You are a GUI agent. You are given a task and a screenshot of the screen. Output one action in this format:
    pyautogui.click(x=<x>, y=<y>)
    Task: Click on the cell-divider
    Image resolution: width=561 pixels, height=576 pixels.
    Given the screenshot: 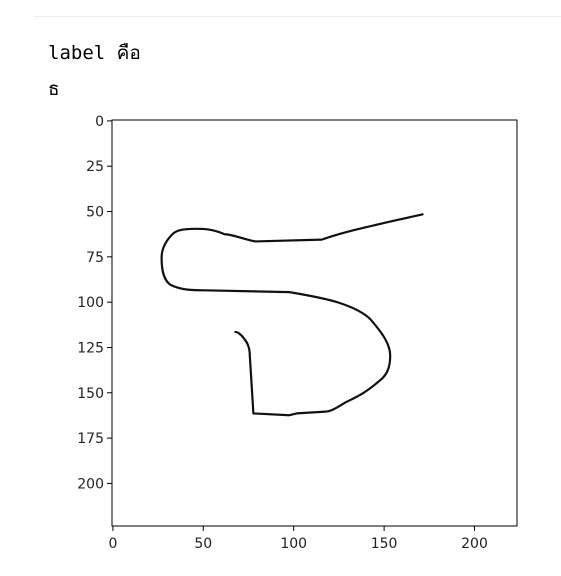 What is the action you would take?
    pyautogui.click(x=297, y=16)
    